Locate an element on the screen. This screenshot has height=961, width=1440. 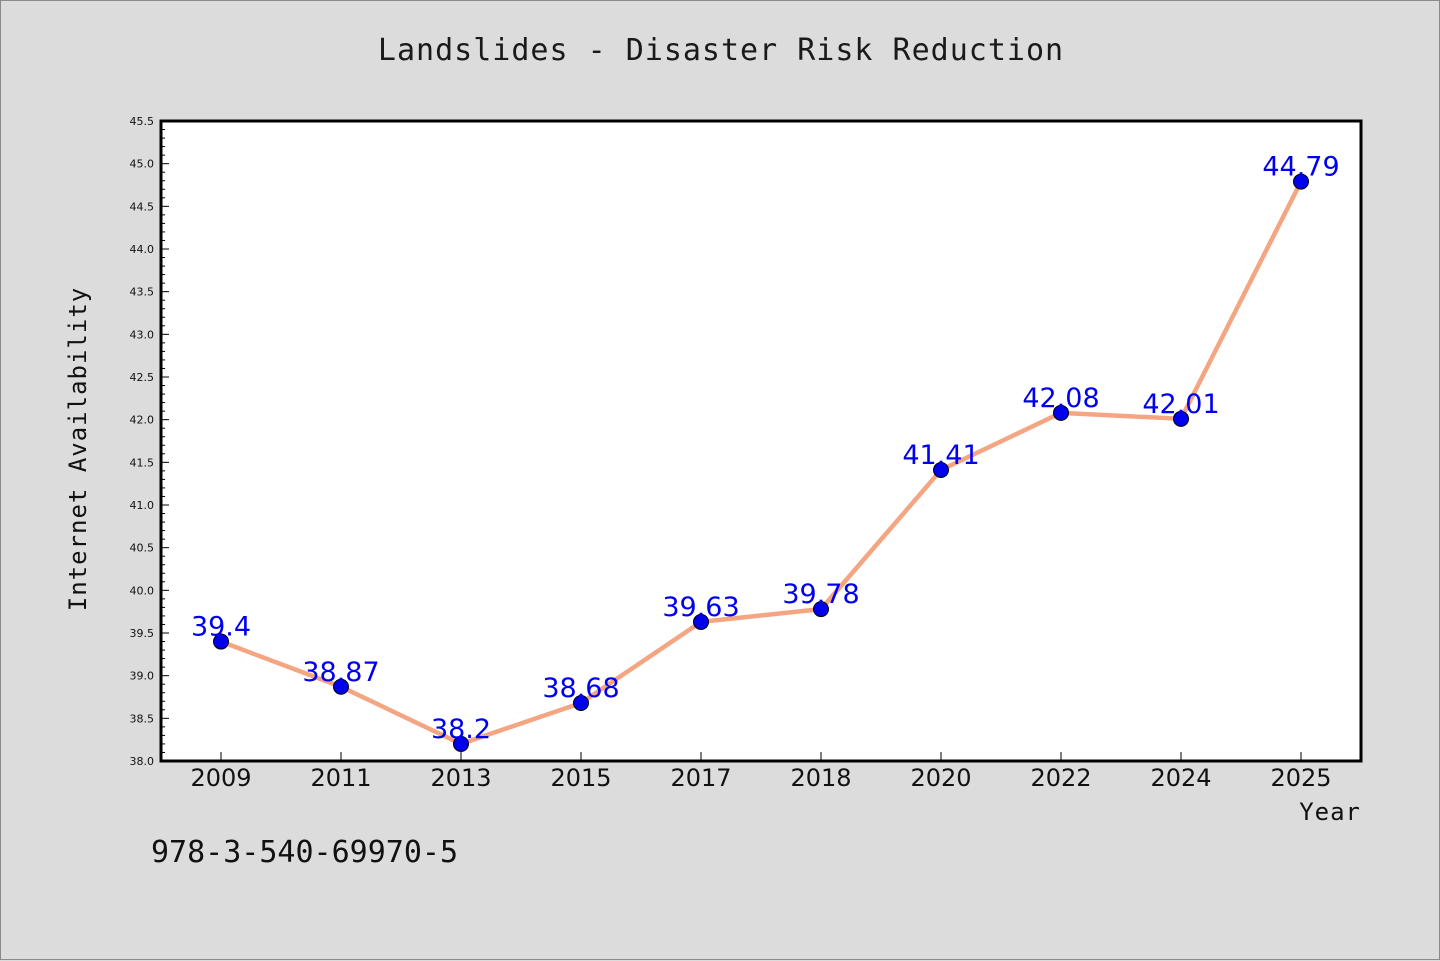
data-label: 38.68 is located at coordinates (580, 688).